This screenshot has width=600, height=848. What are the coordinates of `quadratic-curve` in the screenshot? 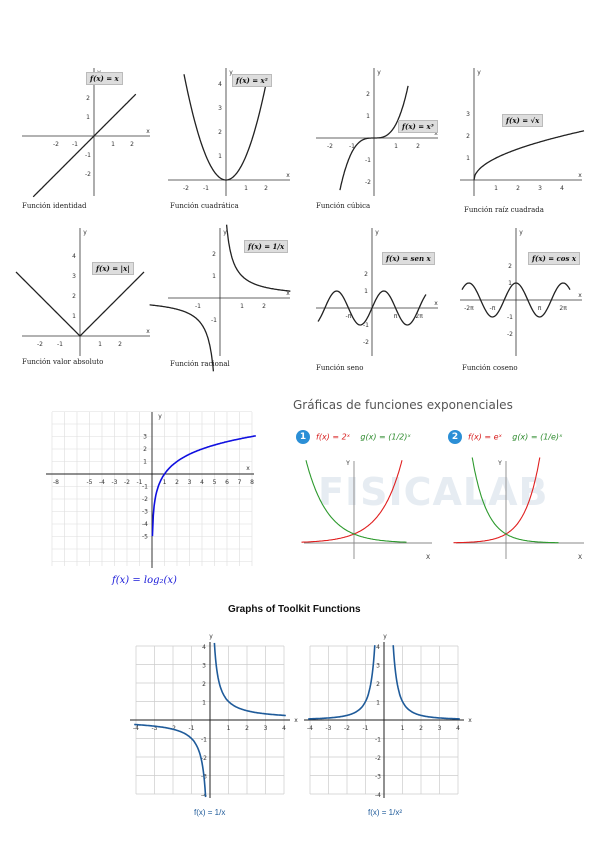 It's located at (226, 127).